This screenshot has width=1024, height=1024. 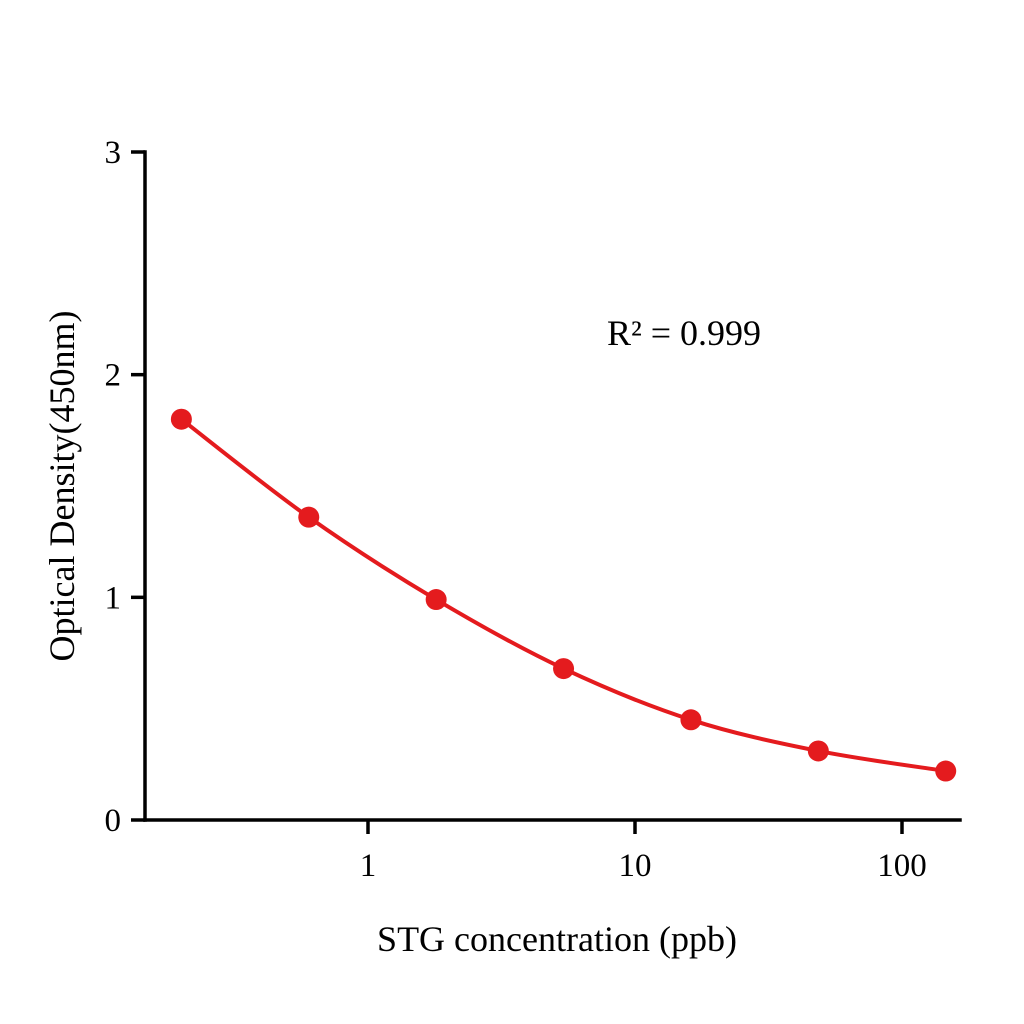 What do you see at coordinates (368, 866) in the screenshot?
I see `x-tick-label: 1` at bounding box center [368, 866].